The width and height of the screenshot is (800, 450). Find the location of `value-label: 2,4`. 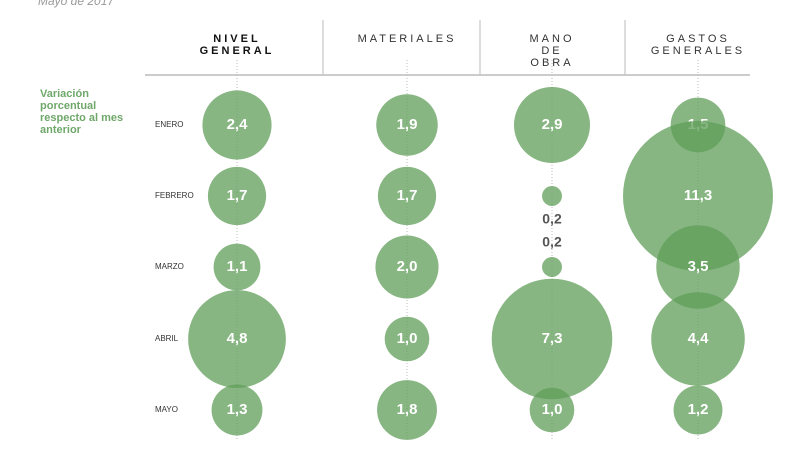

value-label: 2,4 is located at coordinates (238, 124).